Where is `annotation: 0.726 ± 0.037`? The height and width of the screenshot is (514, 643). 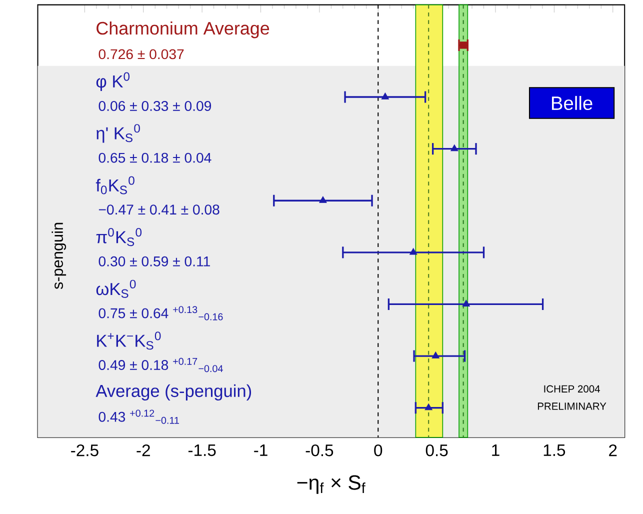 annotation: 0.726 ± 0.037 is located at coordinates (141, 54).